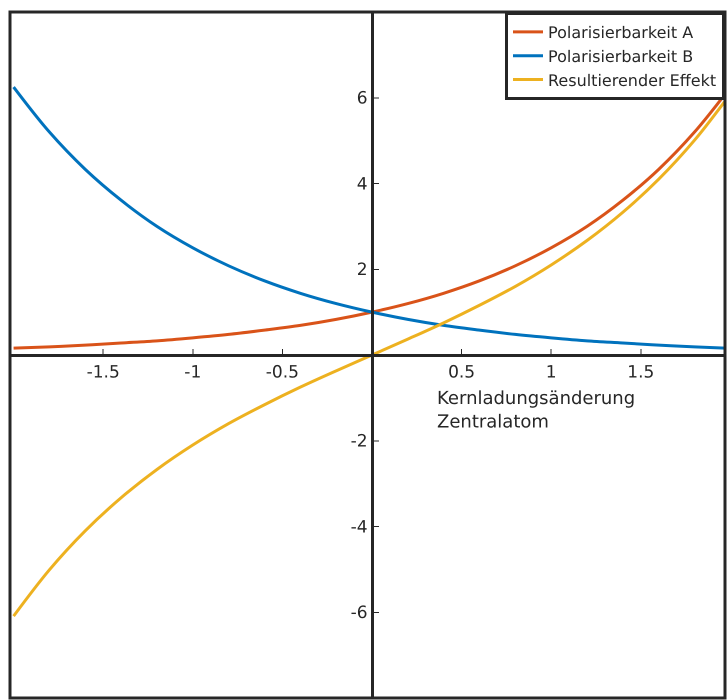  Describe the element at coordinates (362, 184) in the screenshot. I see `y-tick-label: 4` at that location.